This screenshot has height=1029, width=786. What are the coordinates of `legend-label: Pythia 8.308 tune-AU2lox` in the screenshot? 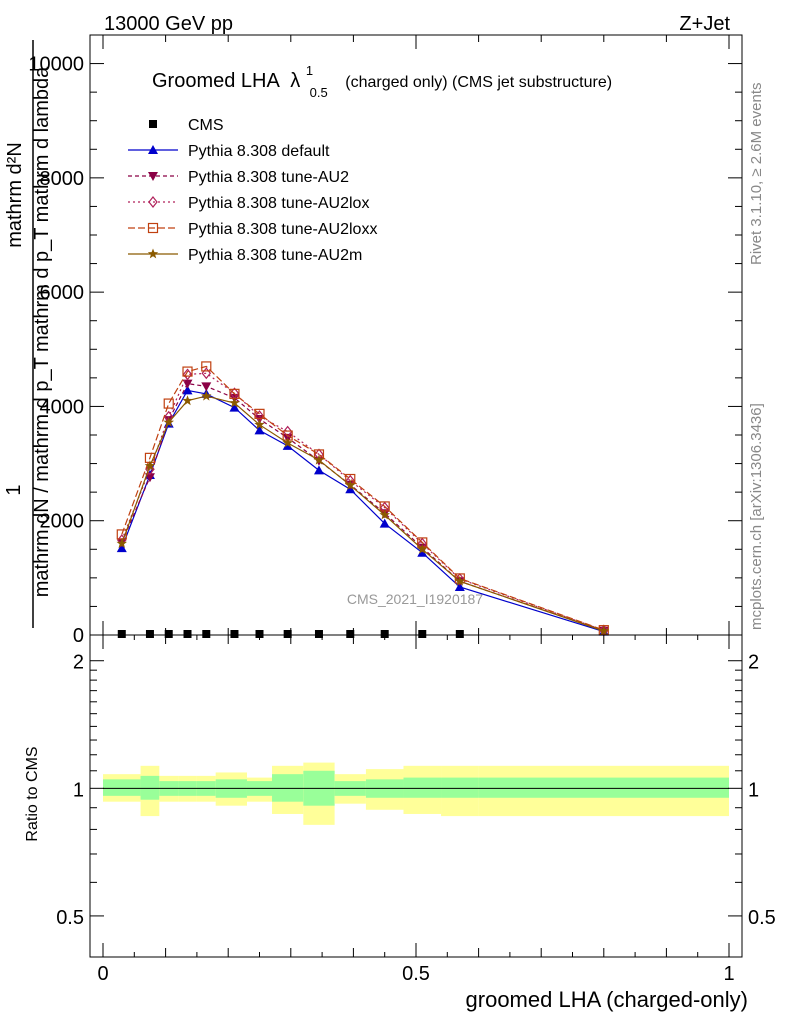 It's located at (278, 203).